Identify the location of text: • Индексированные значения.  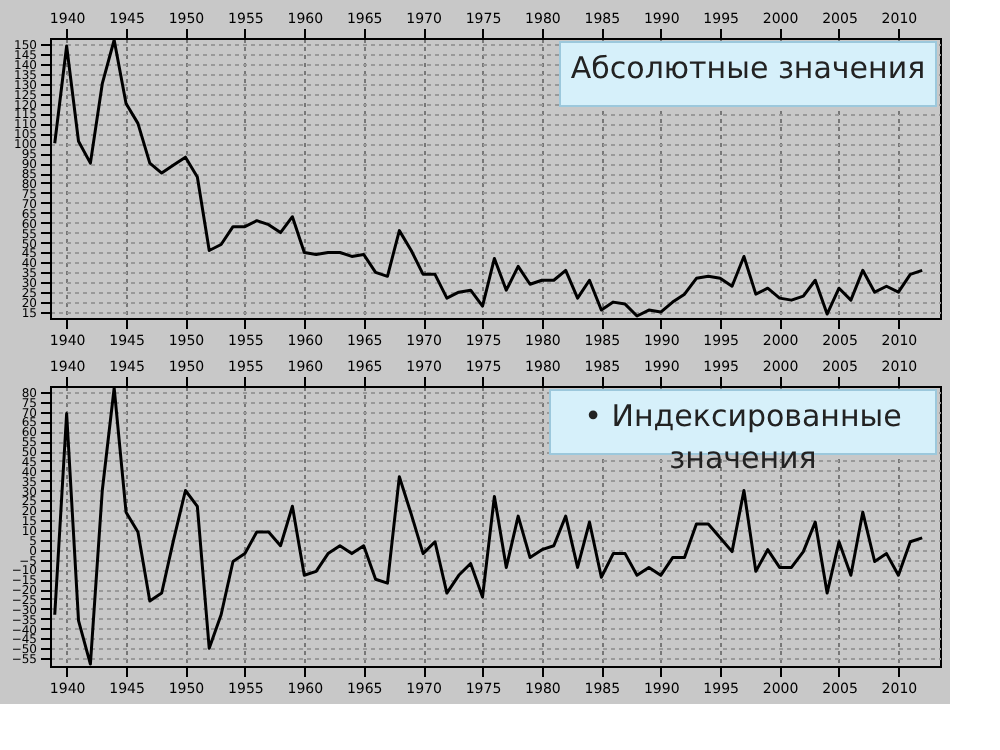
(743, 437).